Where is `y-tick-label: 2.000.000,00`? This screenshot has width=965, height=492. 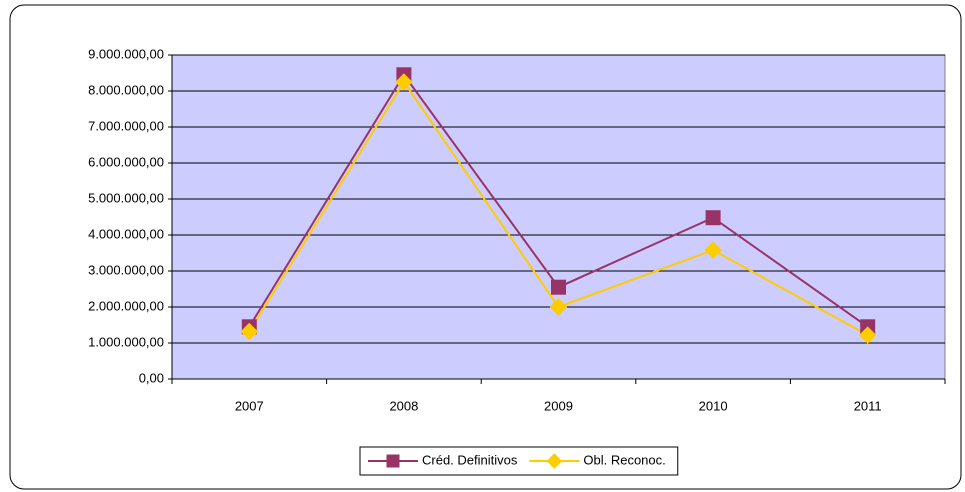 y-tick-label: 2.000.000,00 is located at coordinates (126, 305).